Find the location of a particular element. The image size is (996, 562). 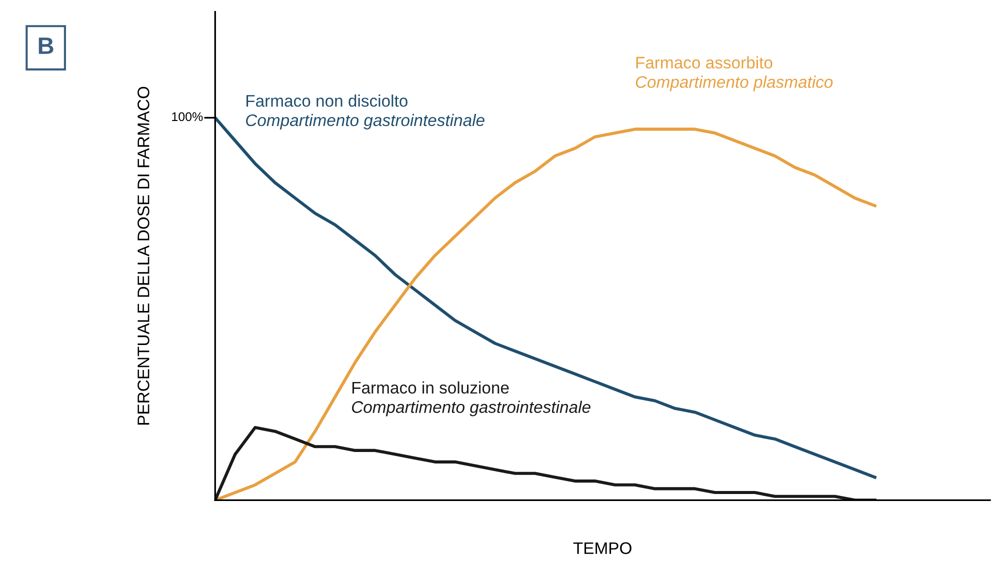

text: Compartimento plasmatico is located at coordinates (734, 84).